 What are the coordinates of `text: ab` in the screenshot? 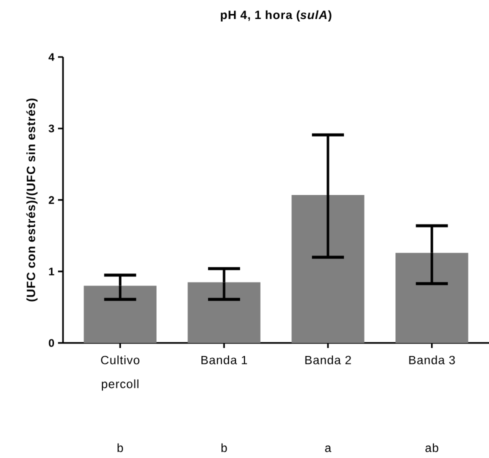 It's located at (431, 447).